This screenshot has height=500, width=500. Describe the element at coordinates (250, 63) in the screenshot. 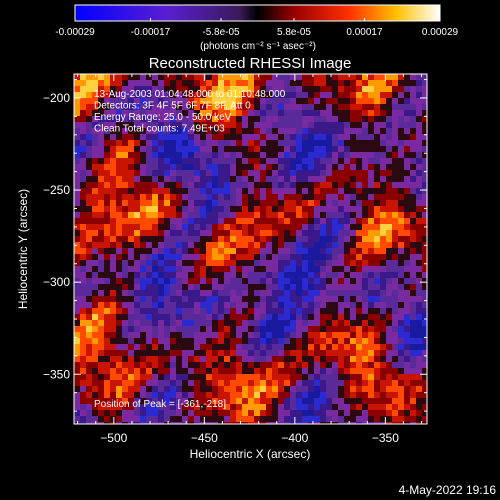

I see `chart-title: Reconstructed RHESSI Image` at that location.